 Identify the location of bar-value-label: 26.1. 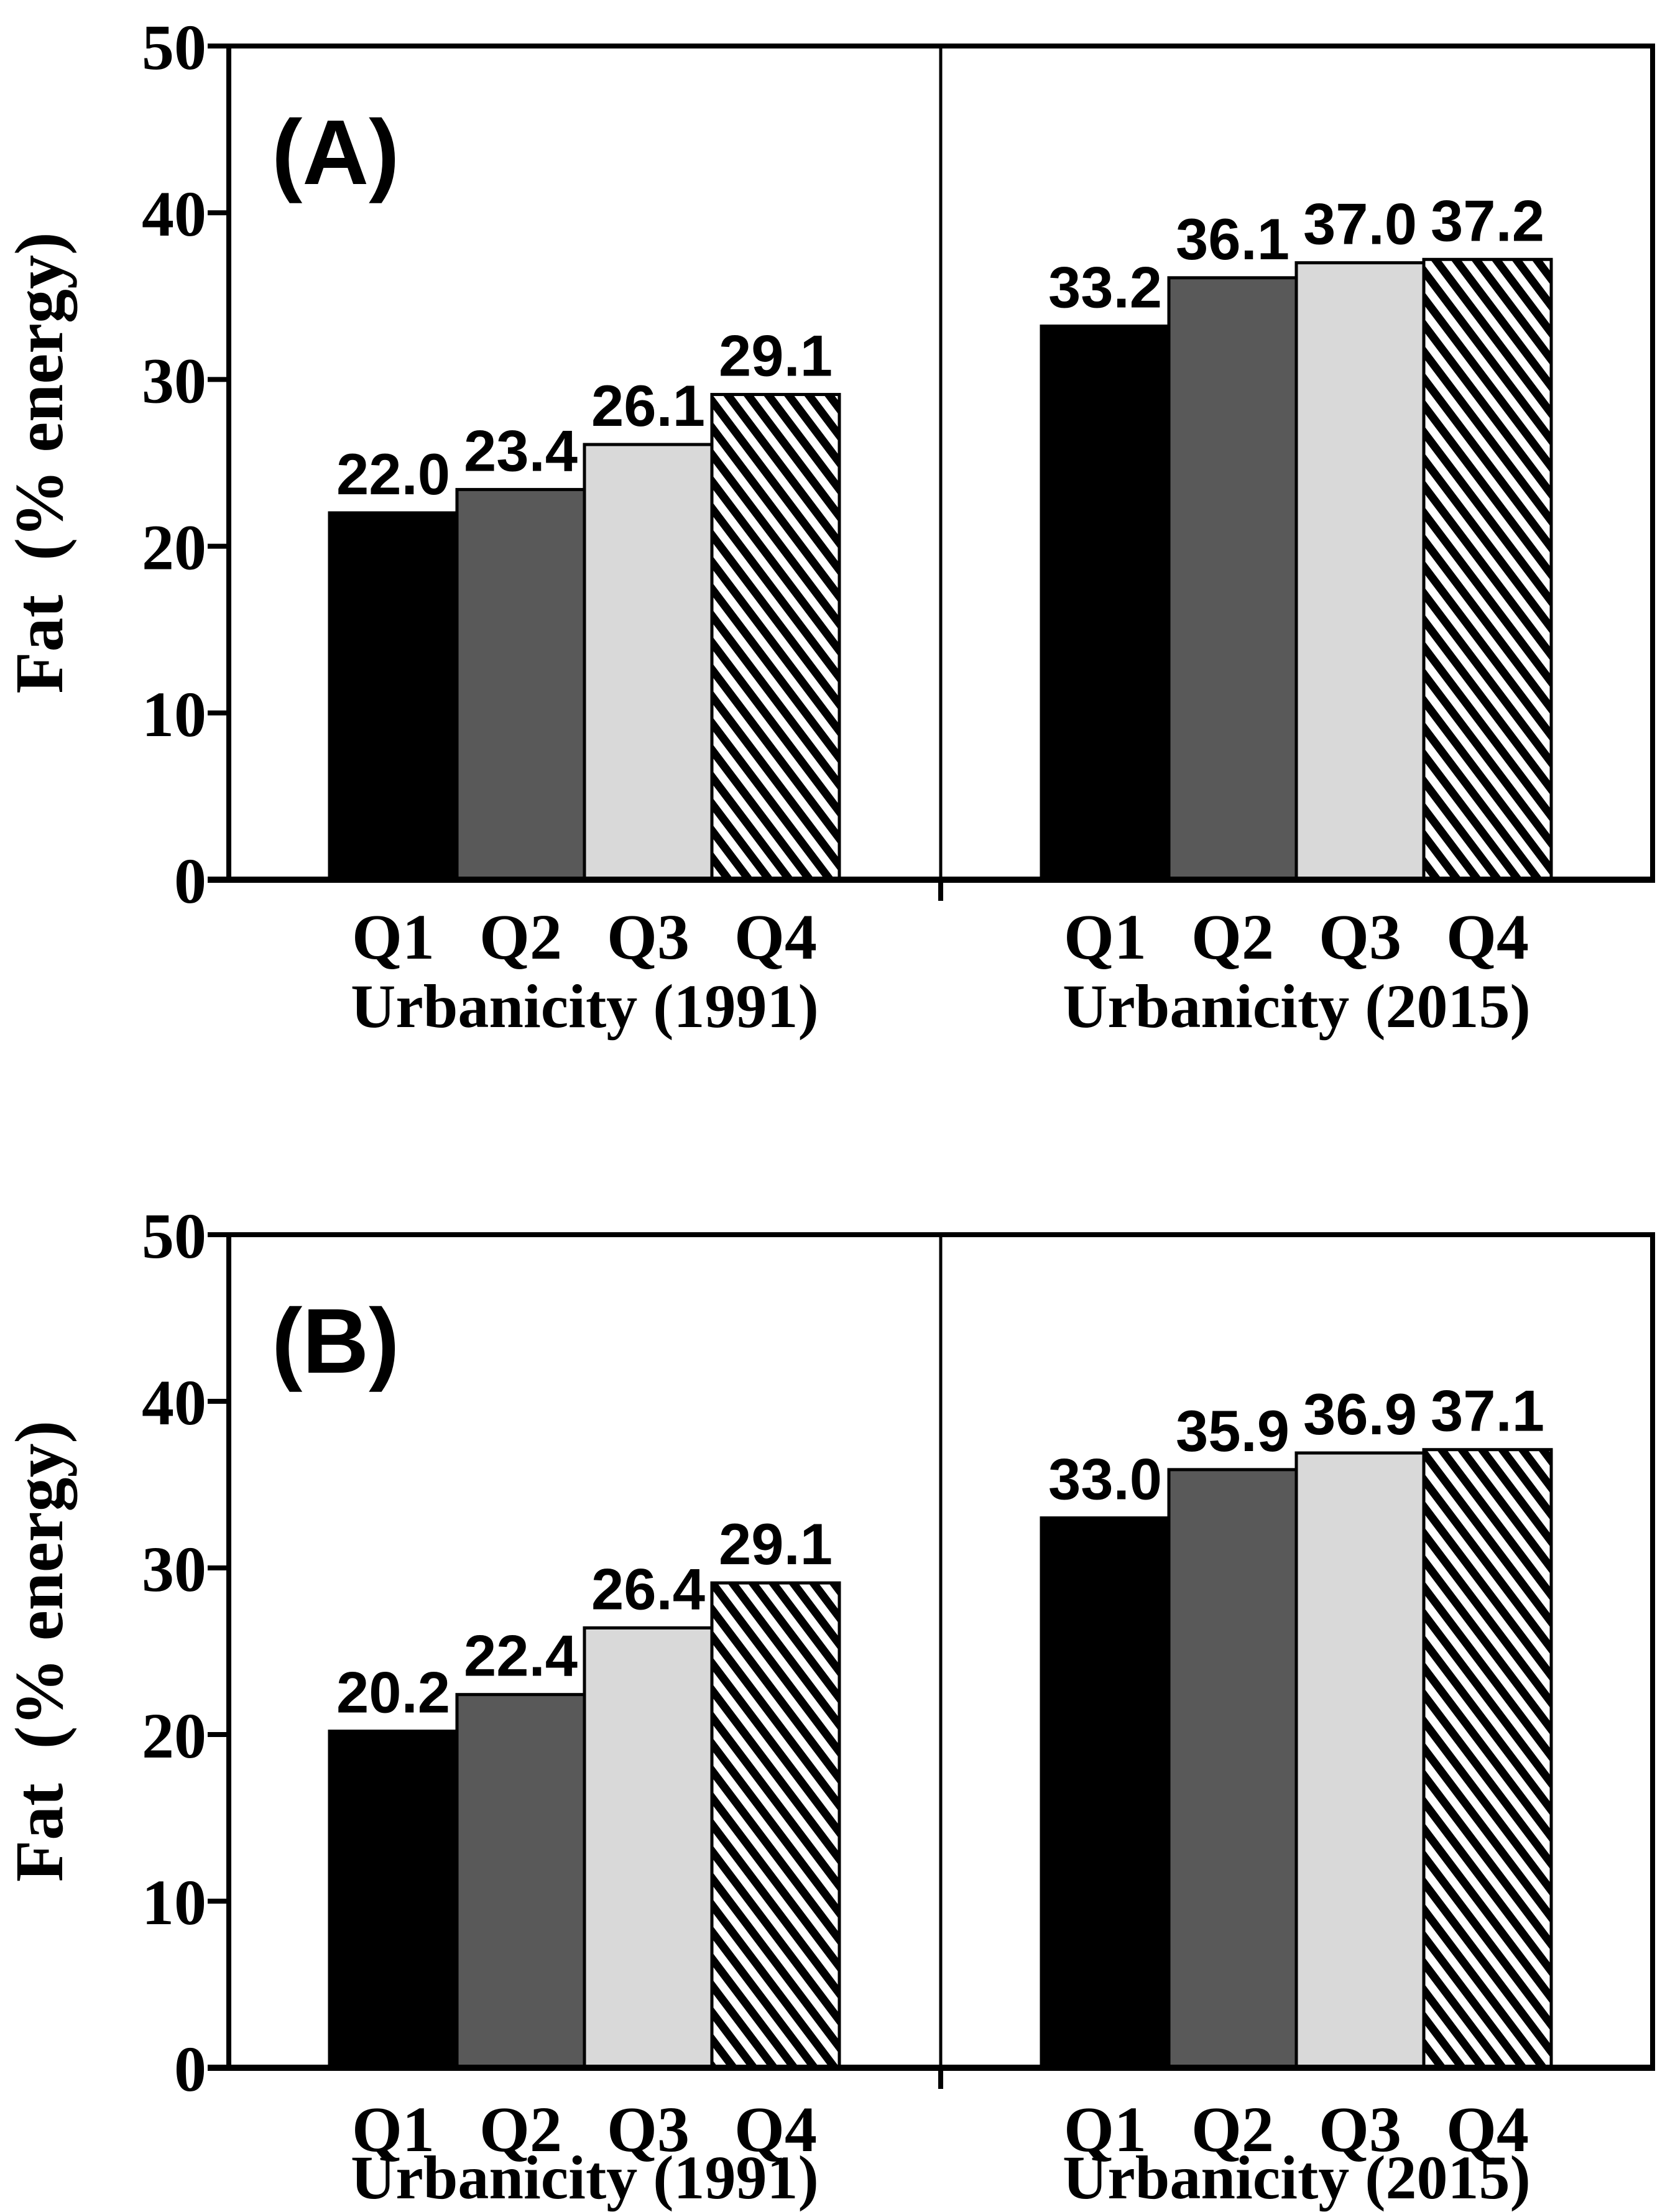
(648, 405).